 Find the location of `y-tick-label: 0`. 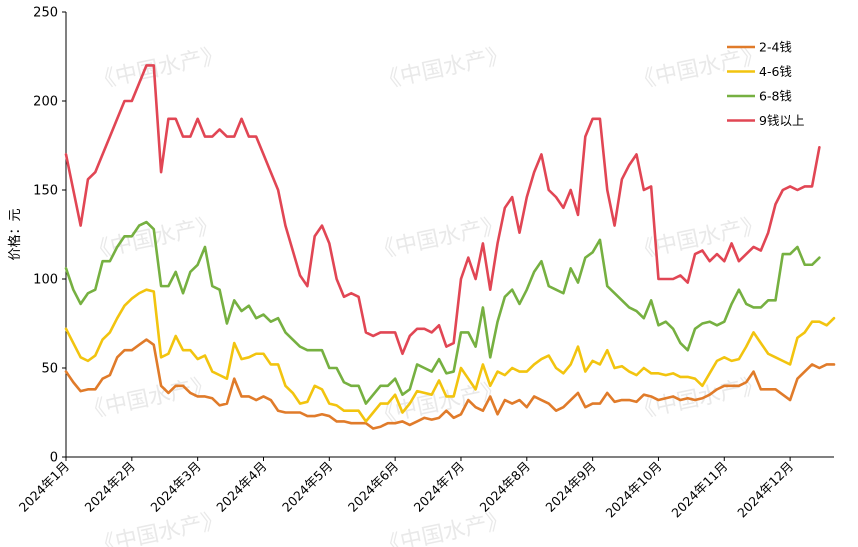

y-tick-label: 0 is located at coordinates (54, 458).